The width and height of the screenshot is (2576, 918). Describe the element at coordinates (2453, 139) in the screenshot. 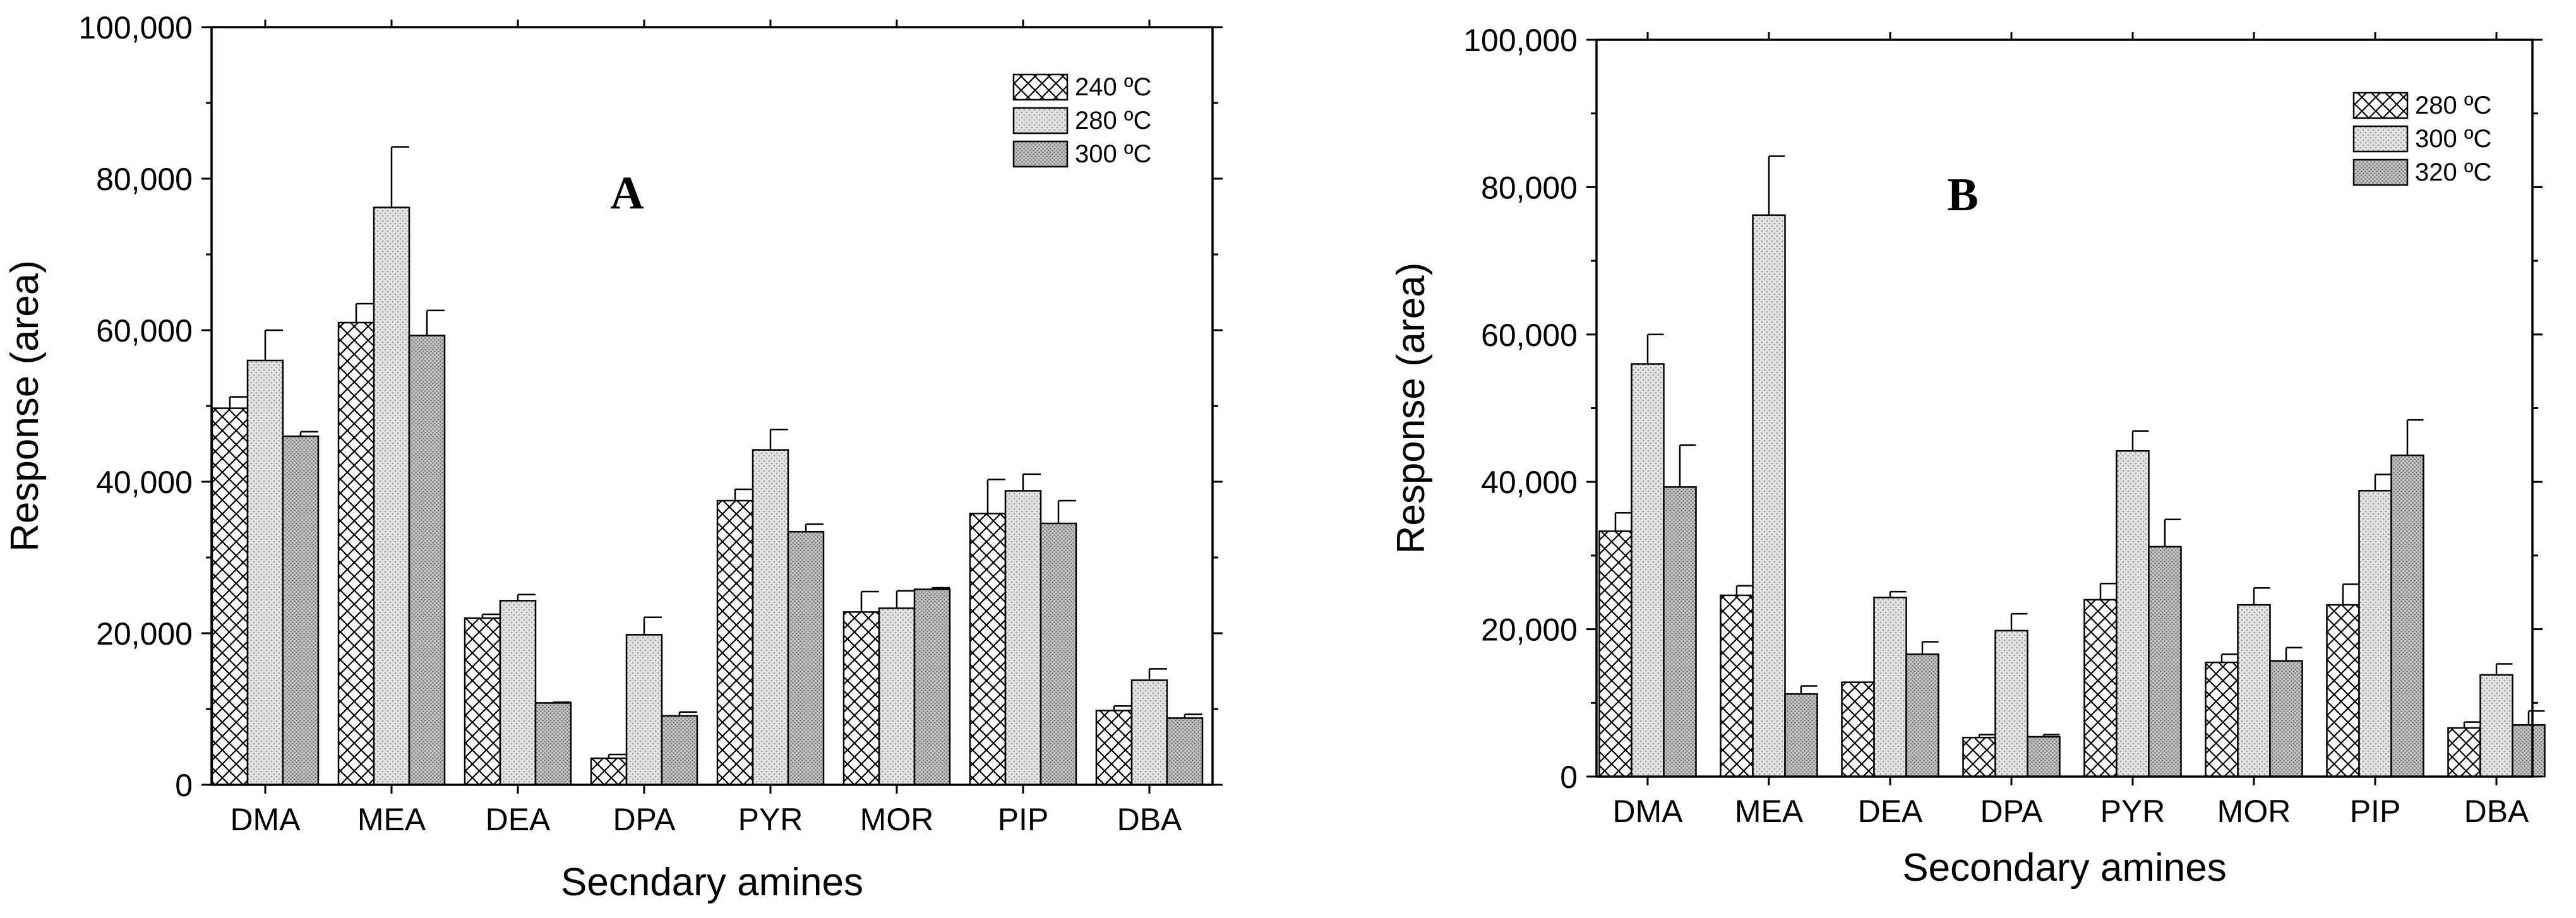

I see `legend-label-series-2: 300 ºC` at that location.